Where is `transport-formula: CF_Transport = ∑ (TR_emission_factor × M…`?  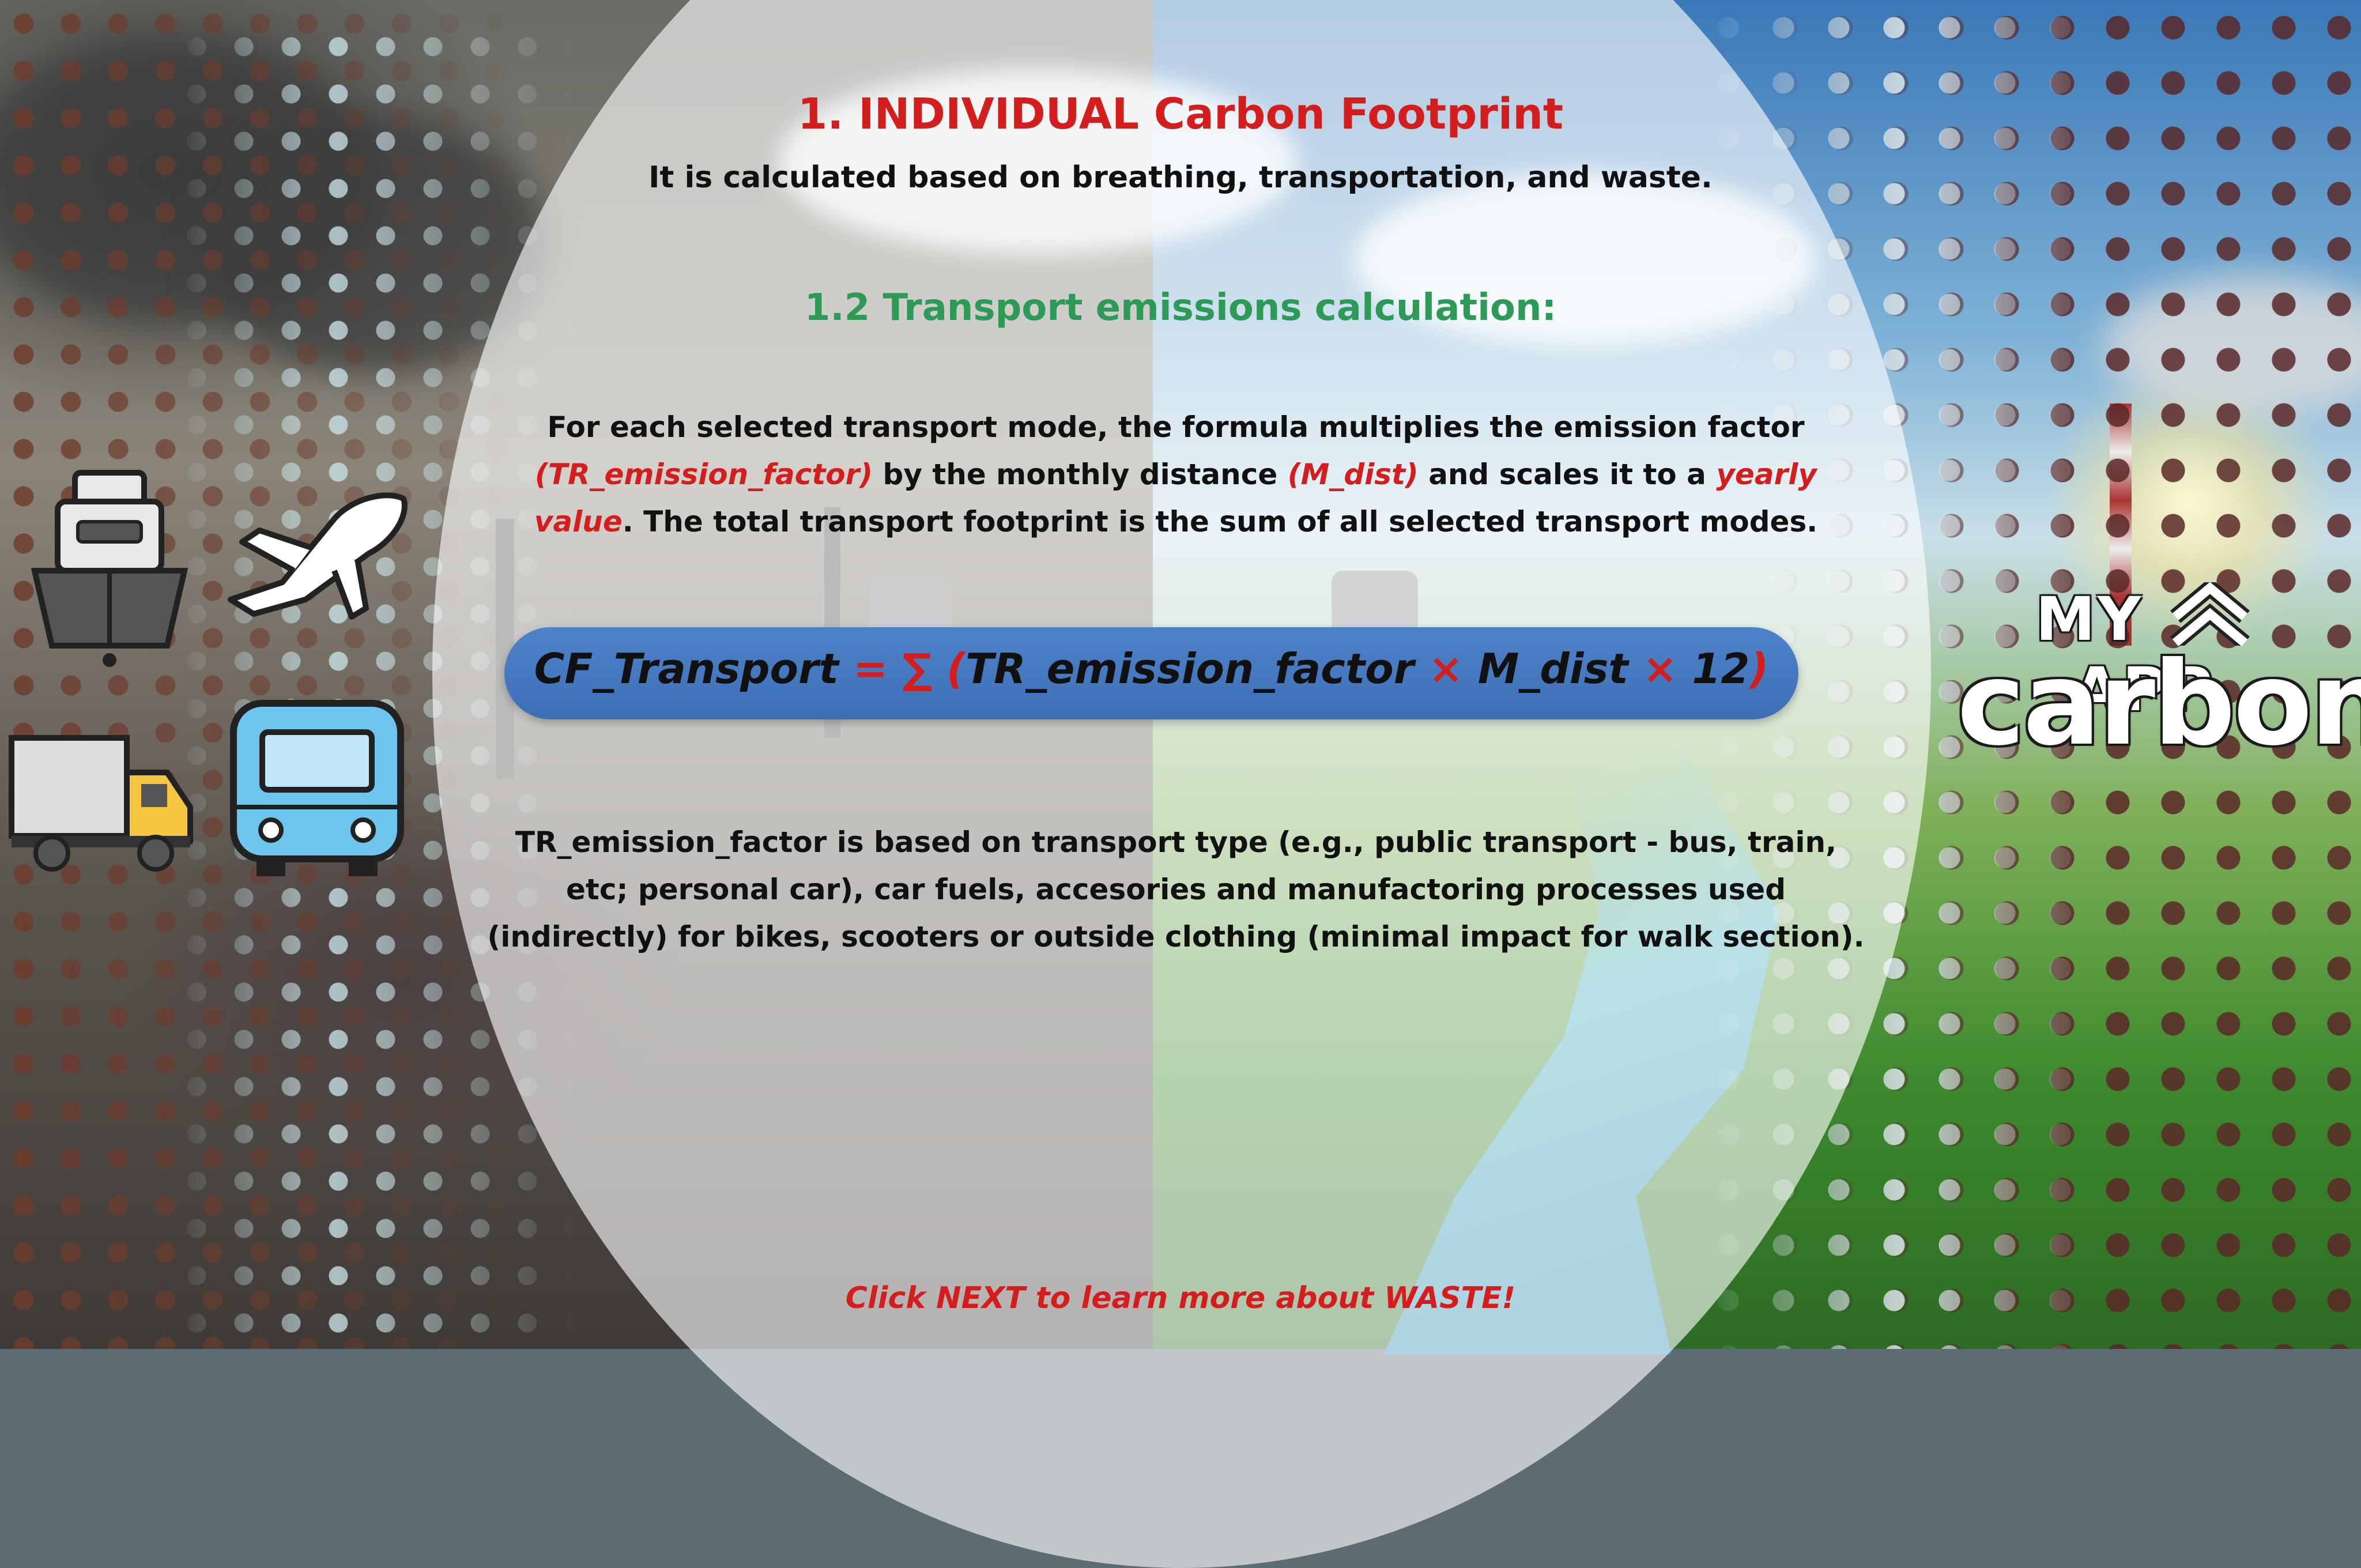
transport-formula: CF_Transport = ∑ (TR_emission_factor × M… is located at coordinates (1151, 668).